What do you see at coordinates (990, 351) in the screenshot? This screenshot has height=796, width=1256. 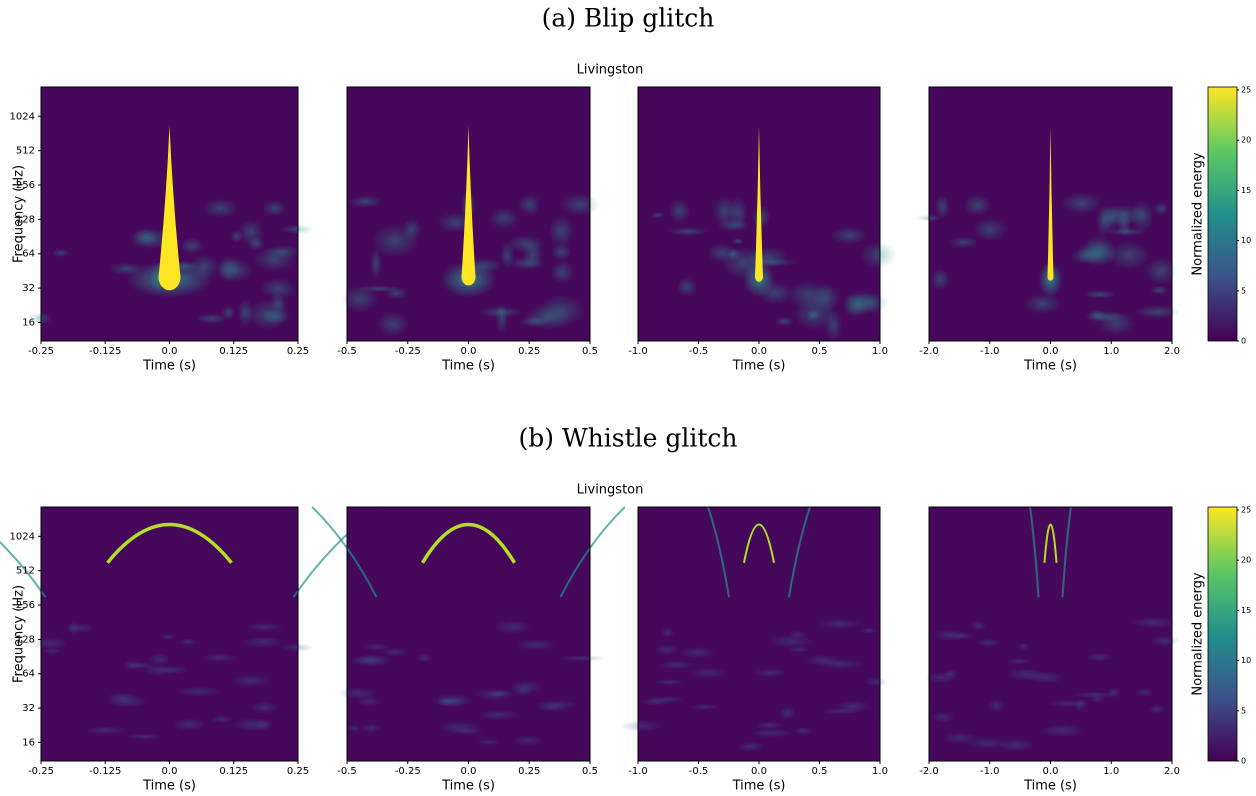 I see `x-tick-label: -1.0` at bounding box center [990, 351].